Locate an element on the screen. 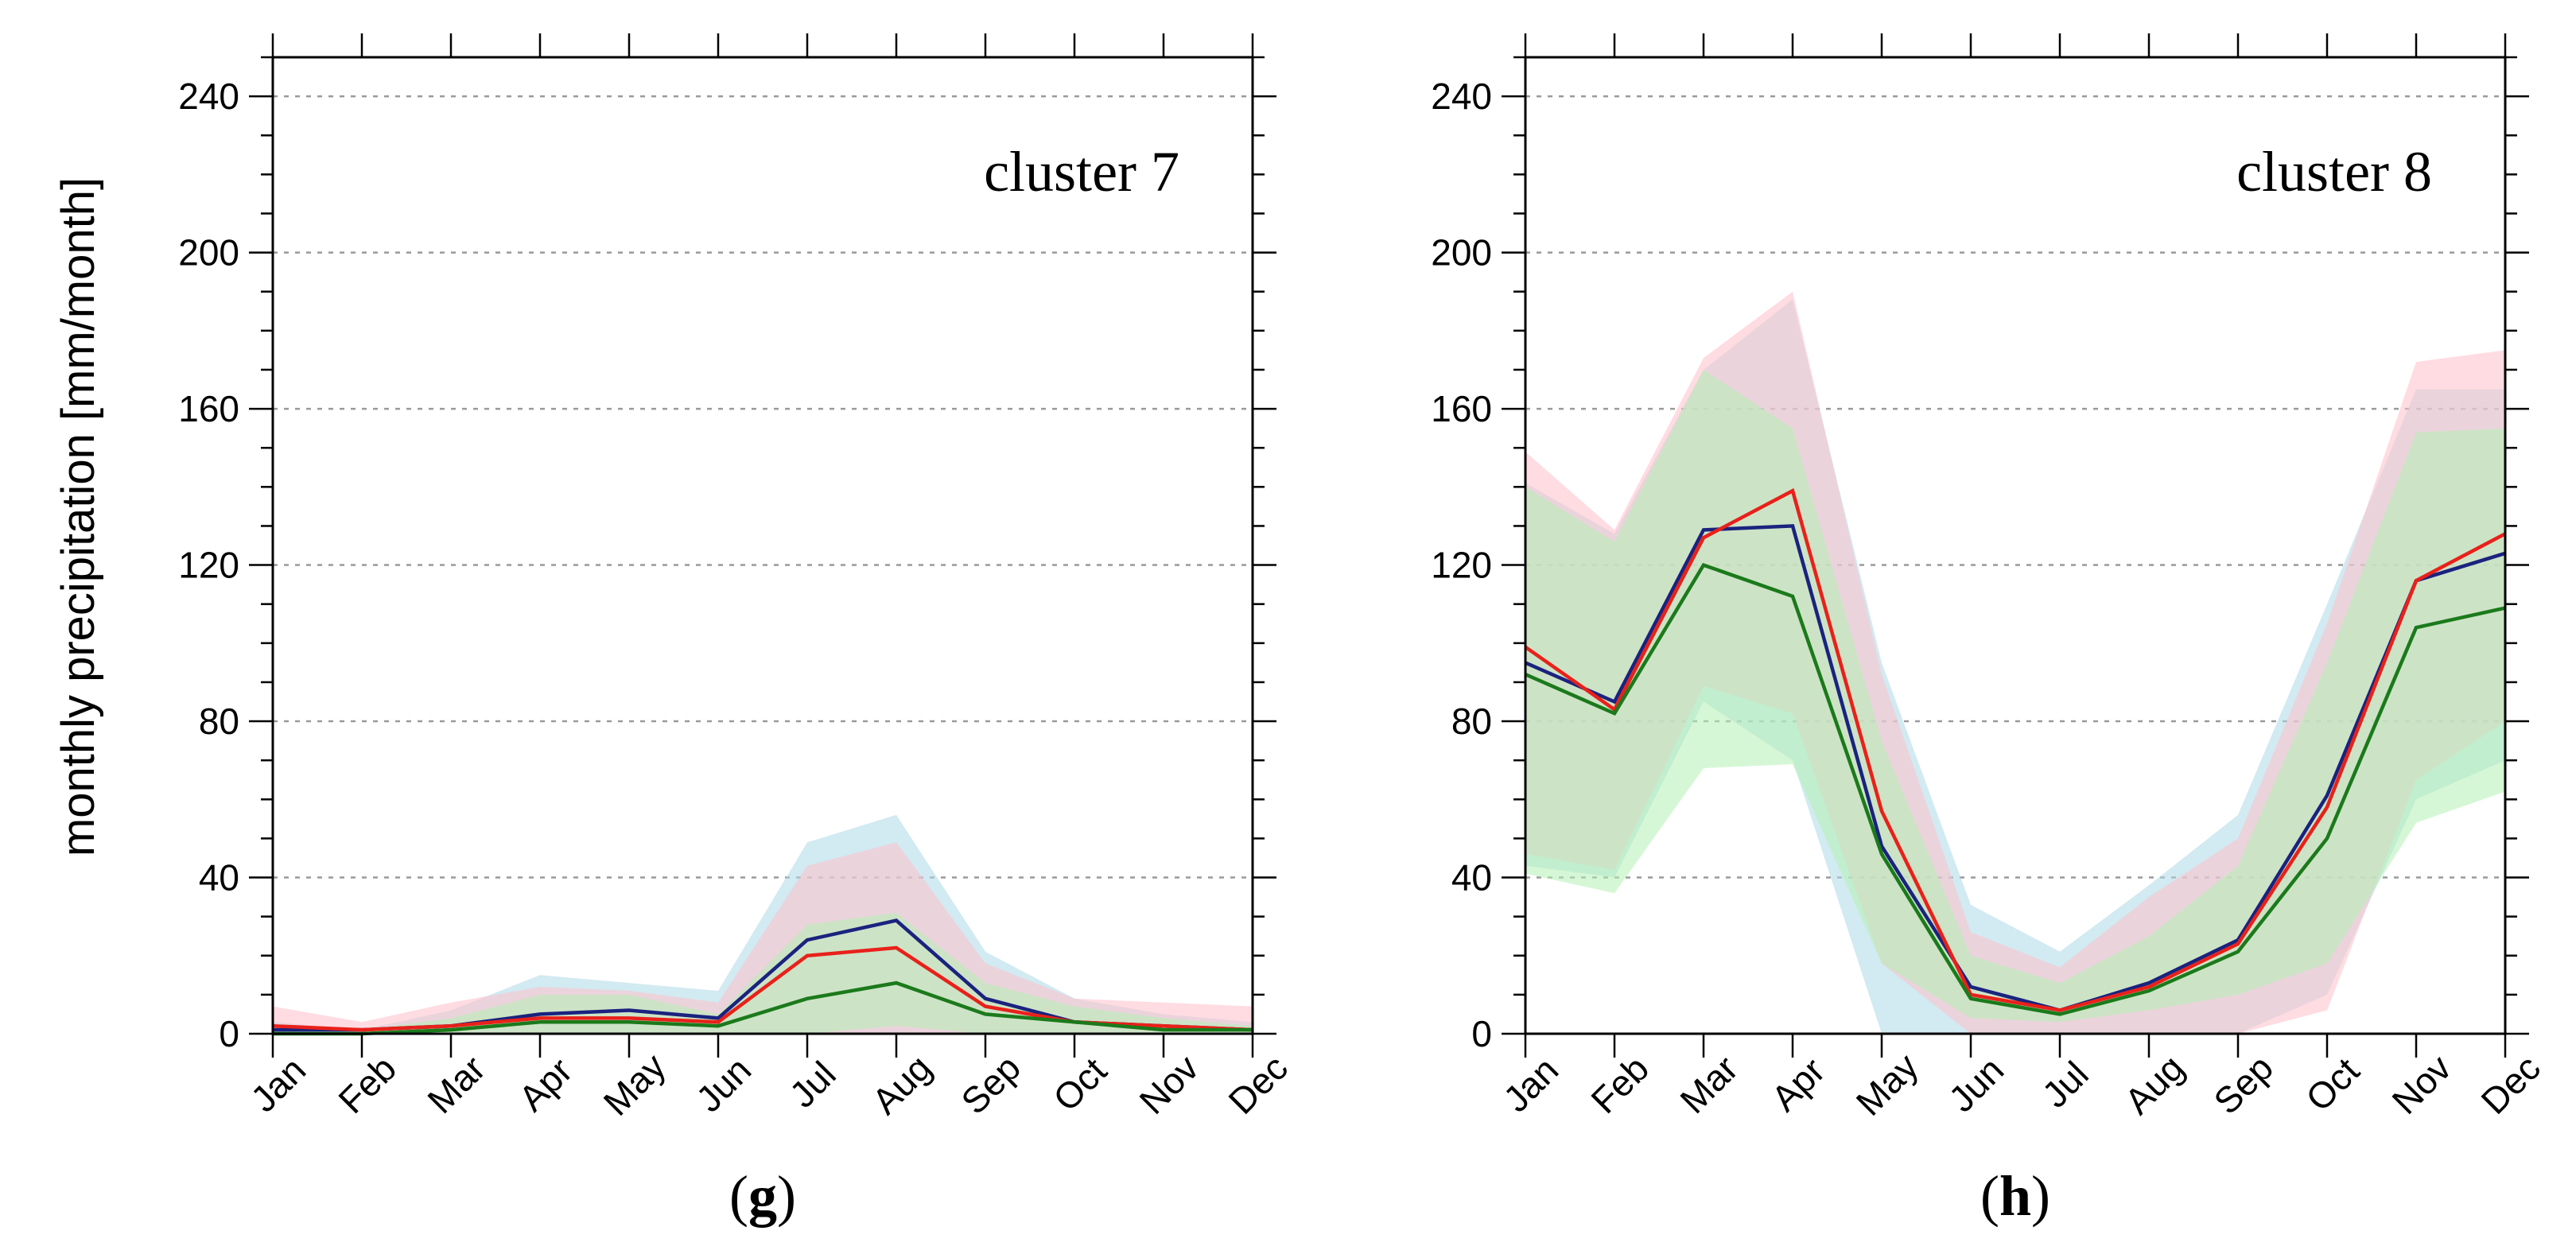  range-bands is located at coordinates (763, 924).